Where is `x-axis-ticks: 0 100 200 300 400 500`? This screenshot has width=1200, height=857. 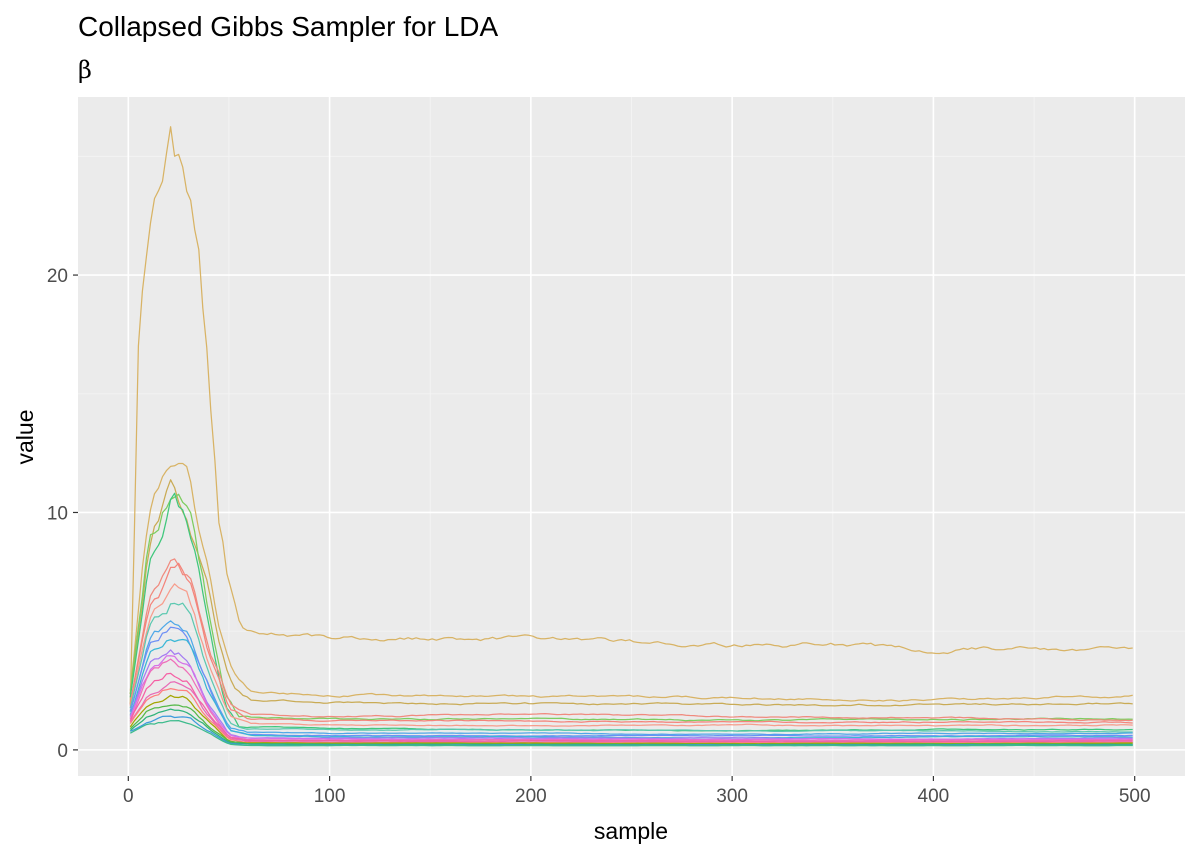
x-axis-ticks: 0 100 200 300 400 500 is located at coordinates (637, 791).